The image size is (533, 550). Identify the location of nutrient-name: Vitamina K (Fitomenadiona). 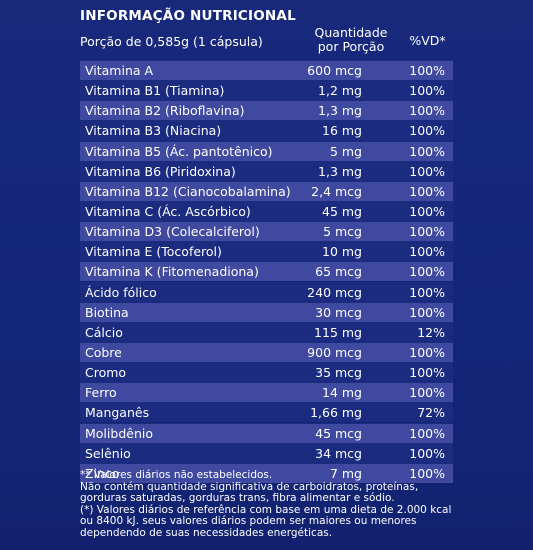
(172, 272).